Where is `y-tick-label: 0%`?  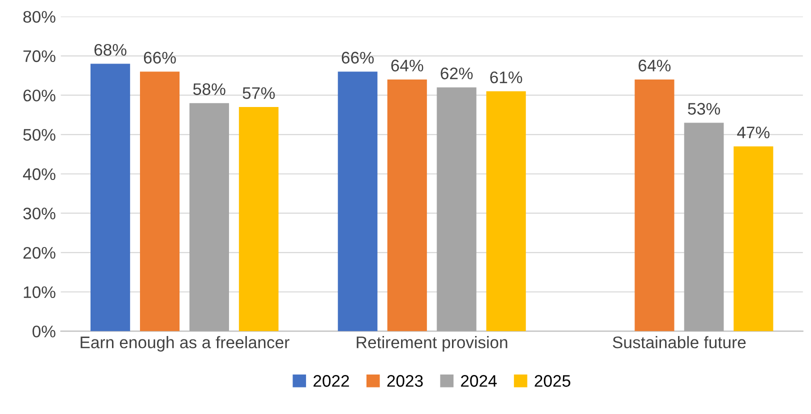 y-tick-label: 0% is located at coordinates (44, 332).